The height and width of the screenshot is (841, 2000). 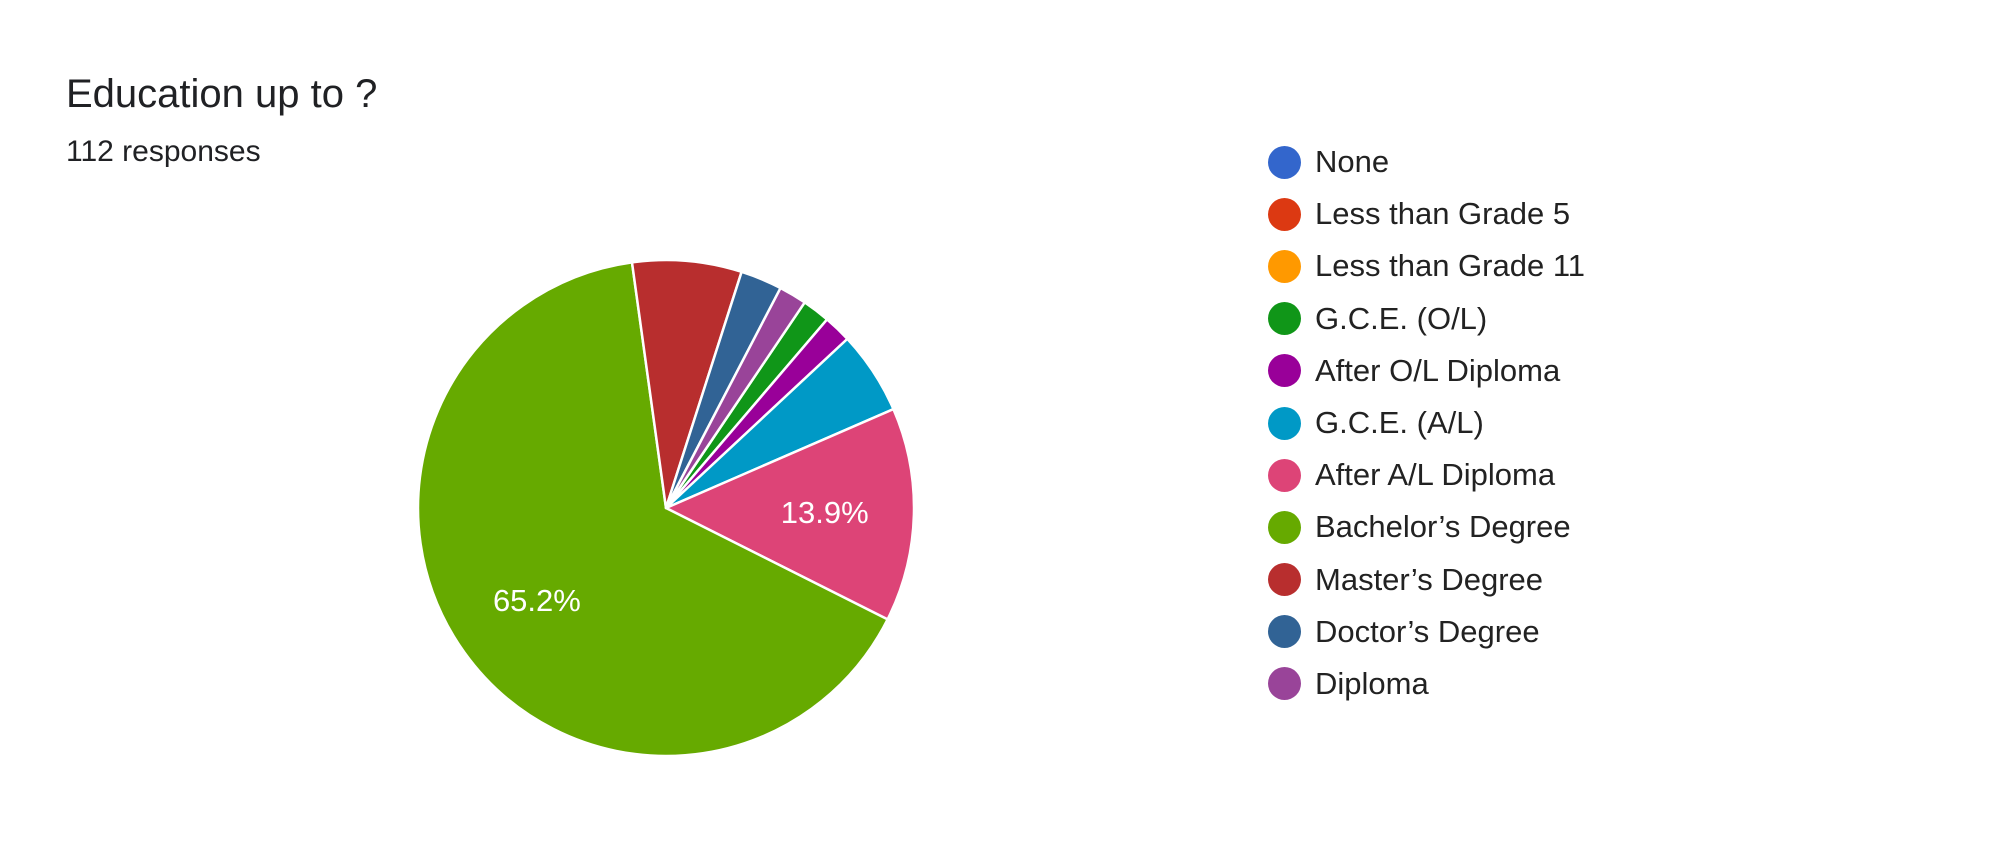 I want to click on legend-item-0: None, so click(x=1426, y=162).